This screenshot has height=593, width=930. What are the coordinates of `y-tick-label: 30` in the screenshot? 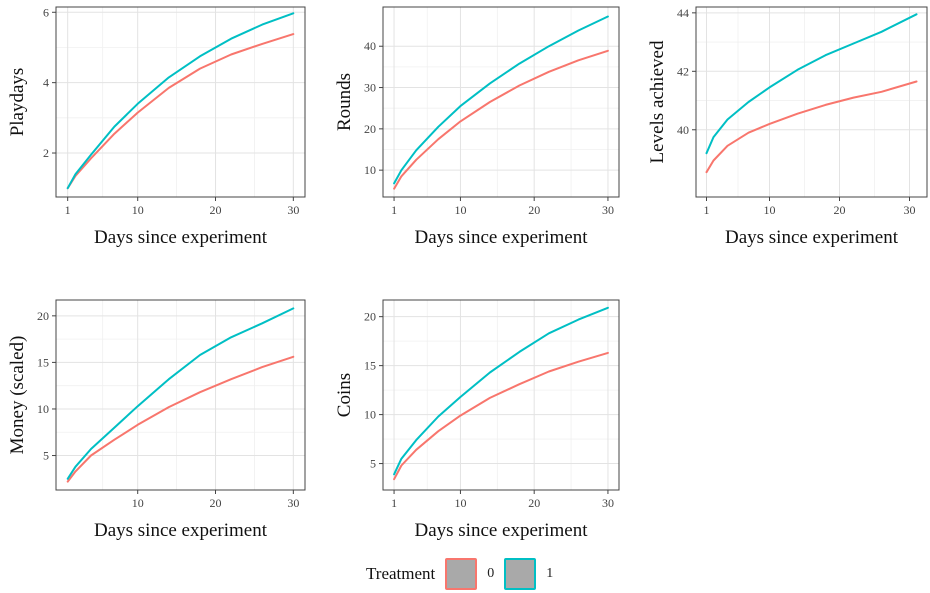 It's located at (370, 88).